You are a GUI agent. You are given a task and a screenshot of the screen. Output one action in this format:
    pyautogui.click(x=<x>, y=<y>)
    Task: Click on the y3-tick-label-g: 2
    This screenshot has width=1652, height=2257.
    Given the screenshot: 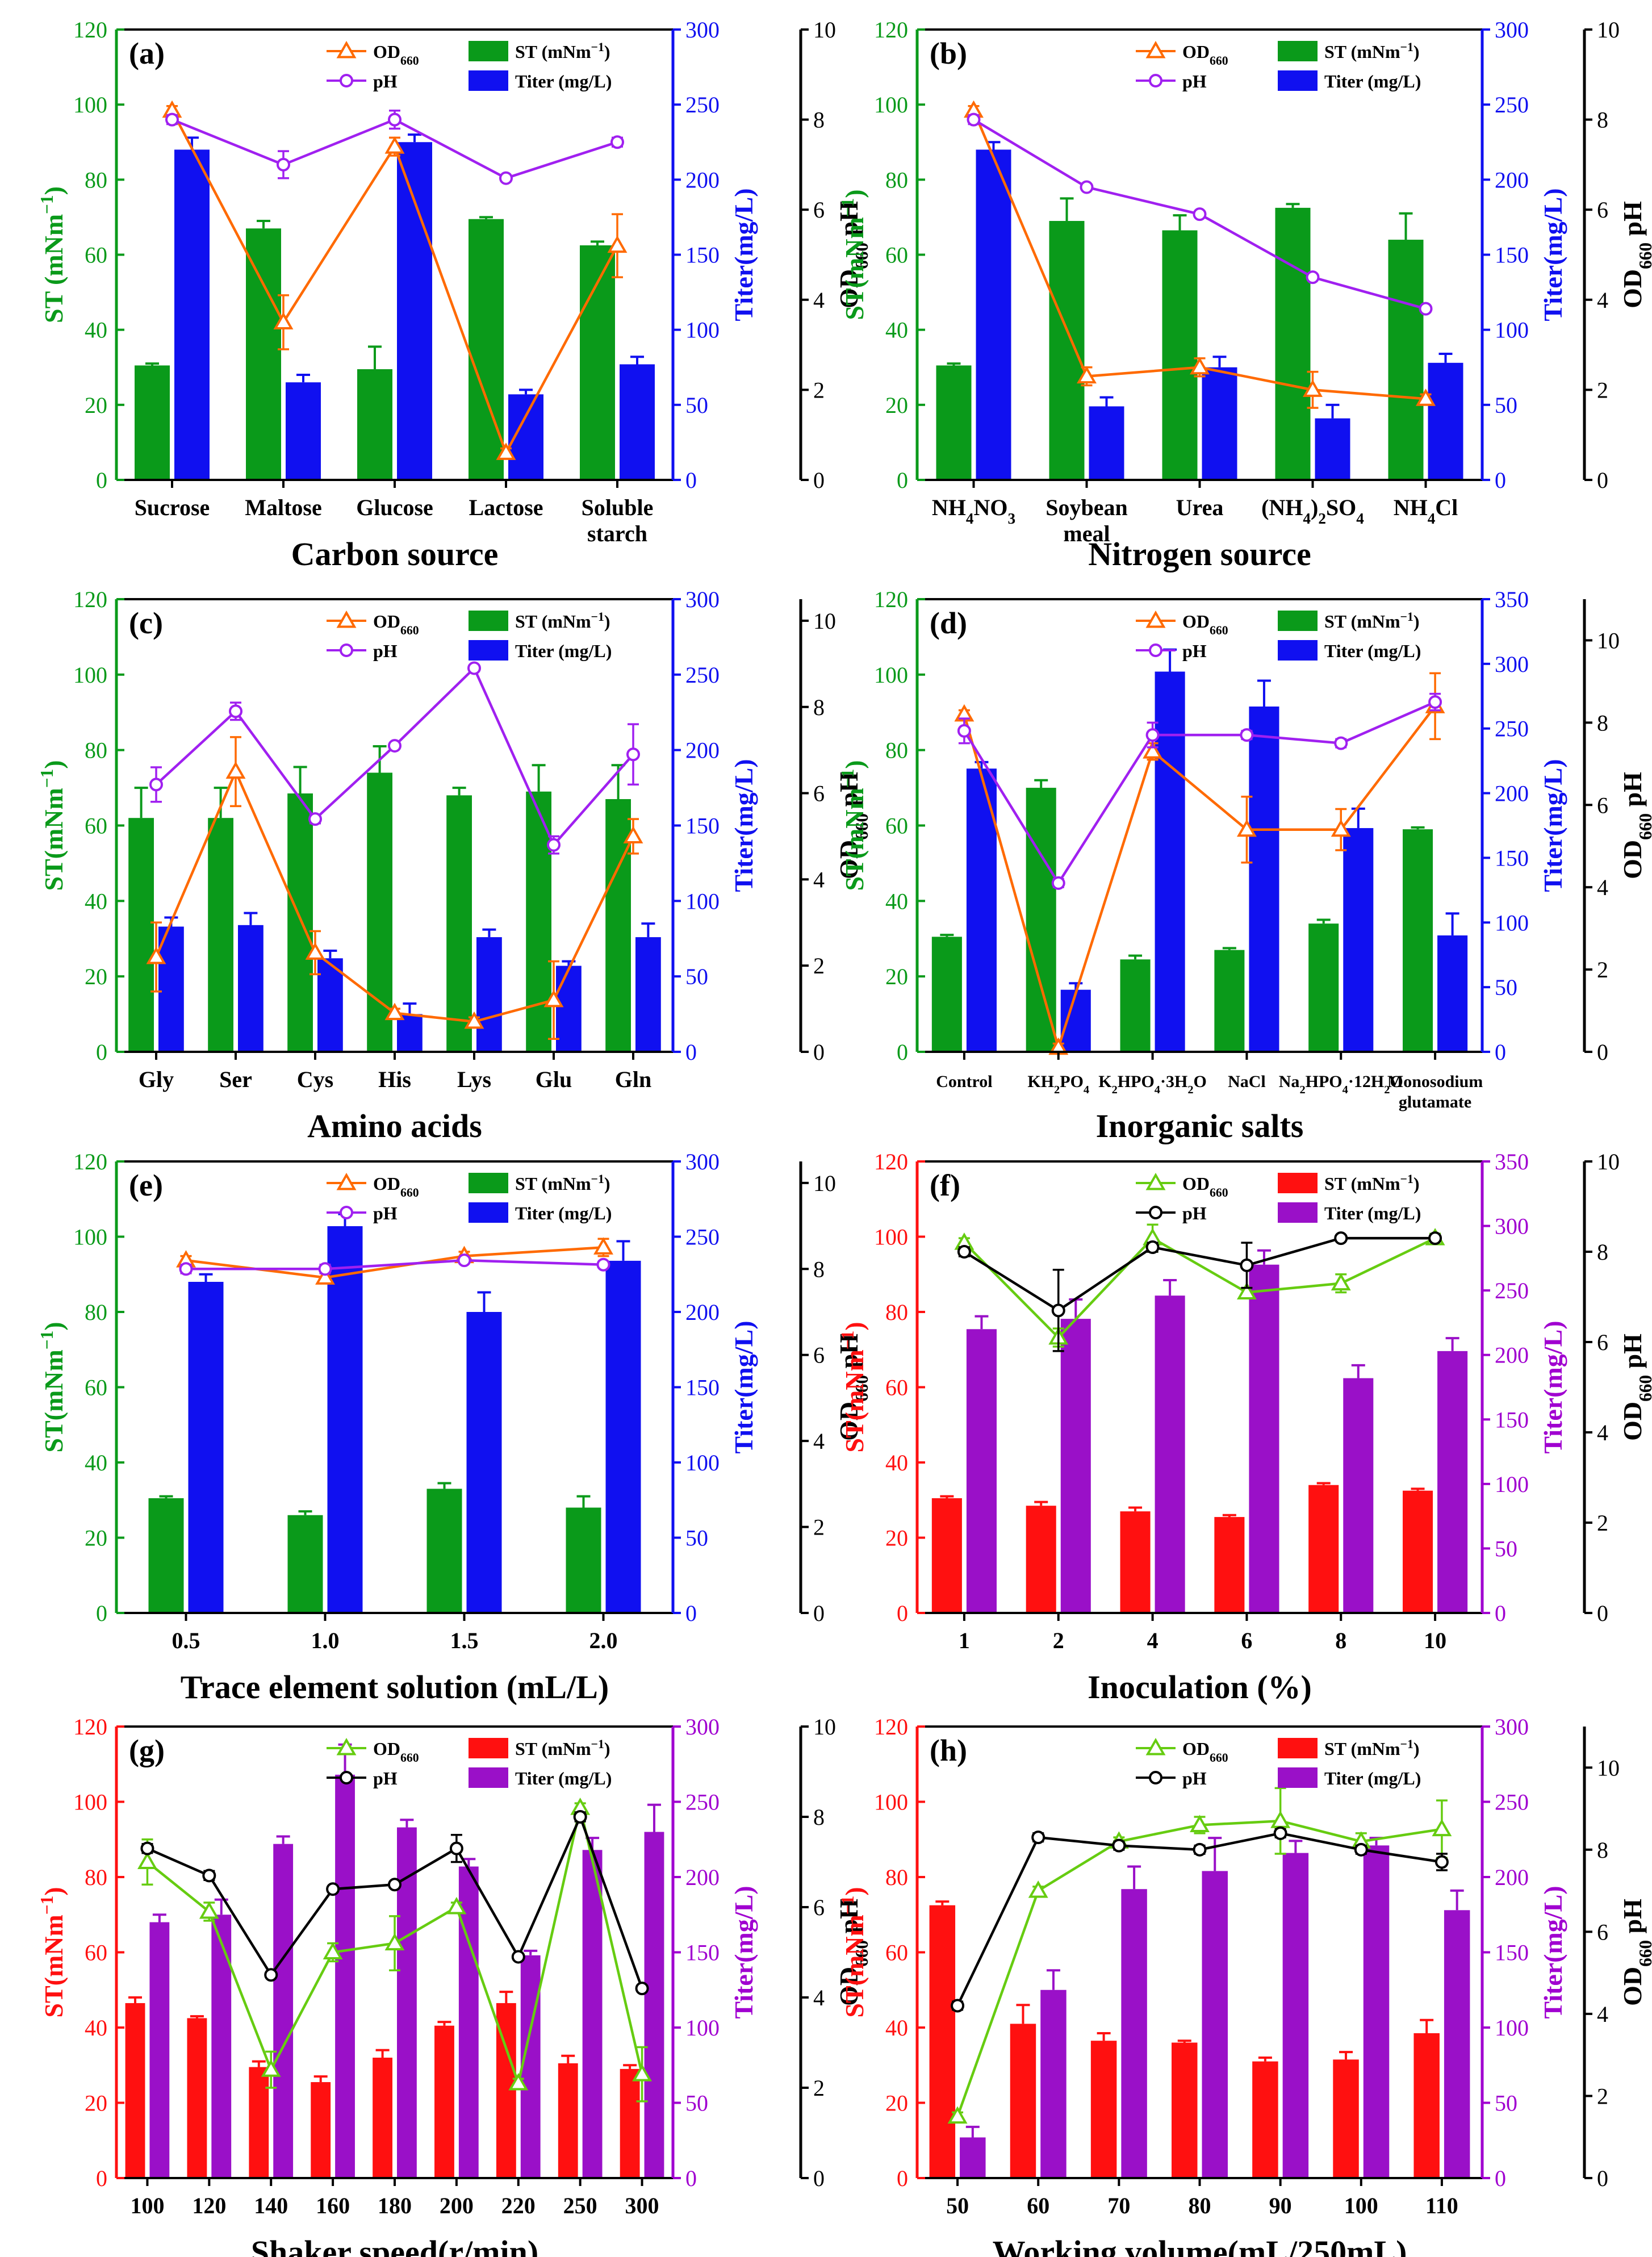 What is the action you would take?
    pyautogui.click(x=819, y=2088)
    